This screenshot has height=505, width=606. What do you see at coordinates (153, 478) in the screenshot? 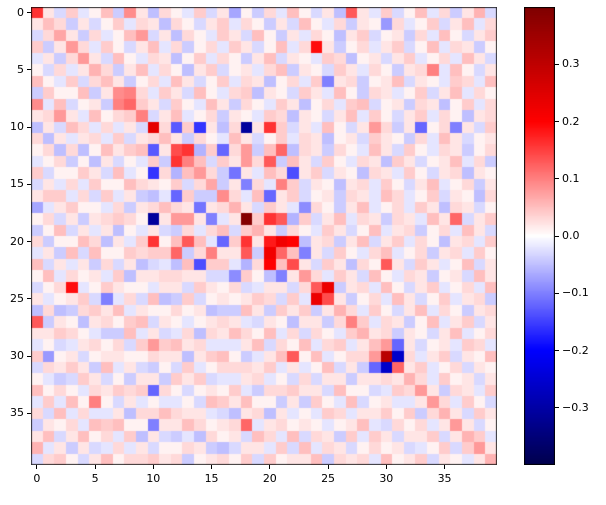
I see `x-tick-label: 10` at bounding box center [153, 478].